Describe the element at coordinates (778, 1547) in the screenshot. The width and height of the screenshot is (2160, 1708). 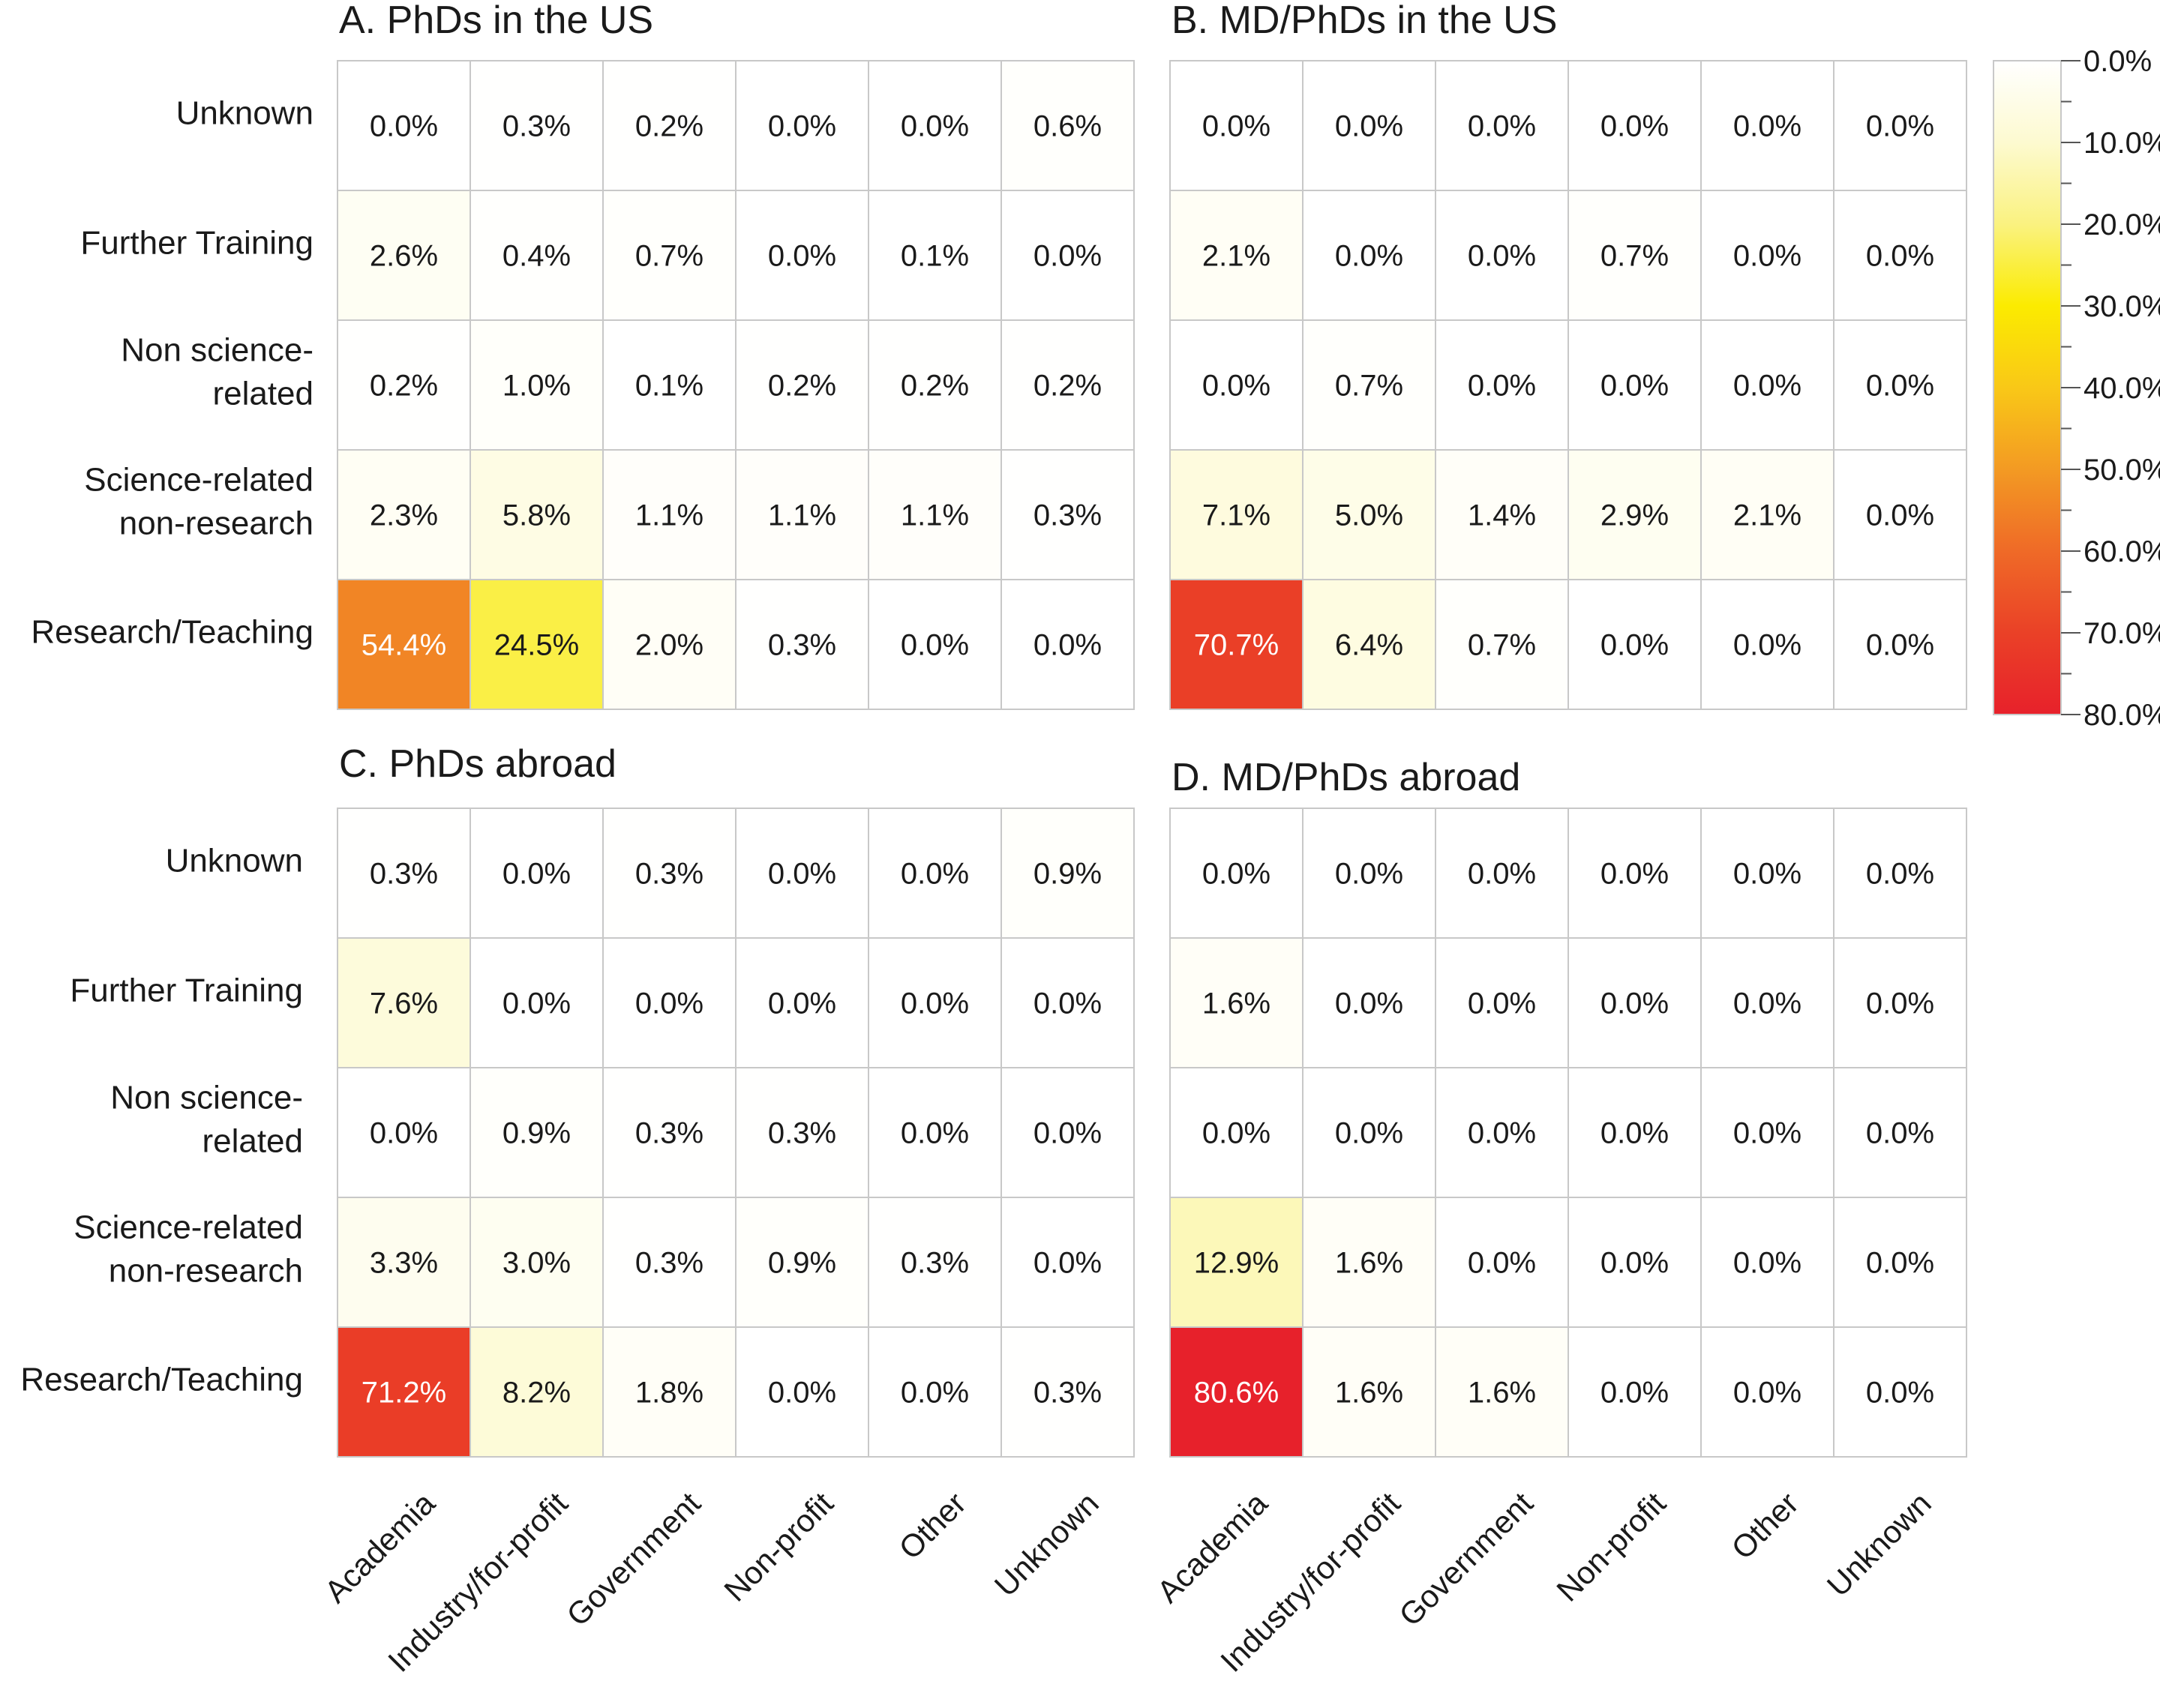
I see `column-label: Non-profit` at that location.